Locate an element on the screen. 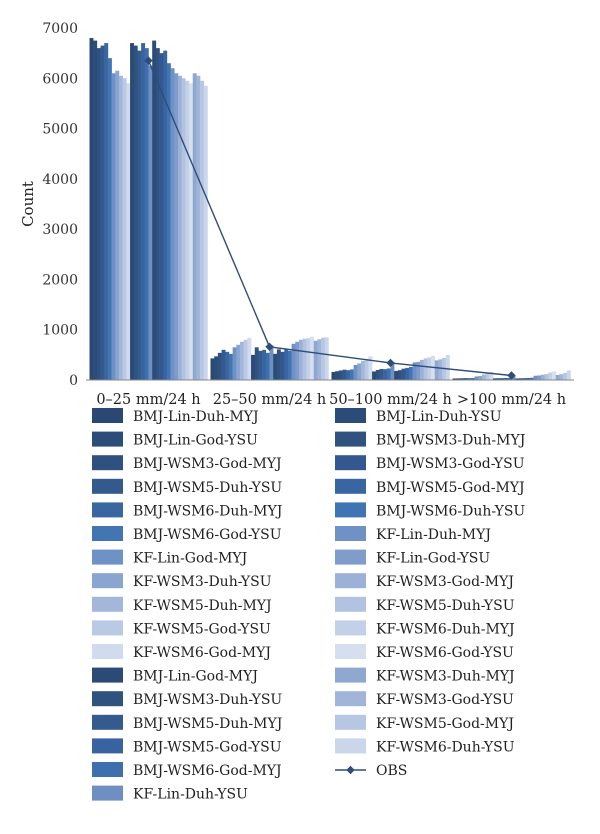 The height and width of the screenshot is (834, 600). y-tick-label-5: 5000 is located at coordinates (60, 130).